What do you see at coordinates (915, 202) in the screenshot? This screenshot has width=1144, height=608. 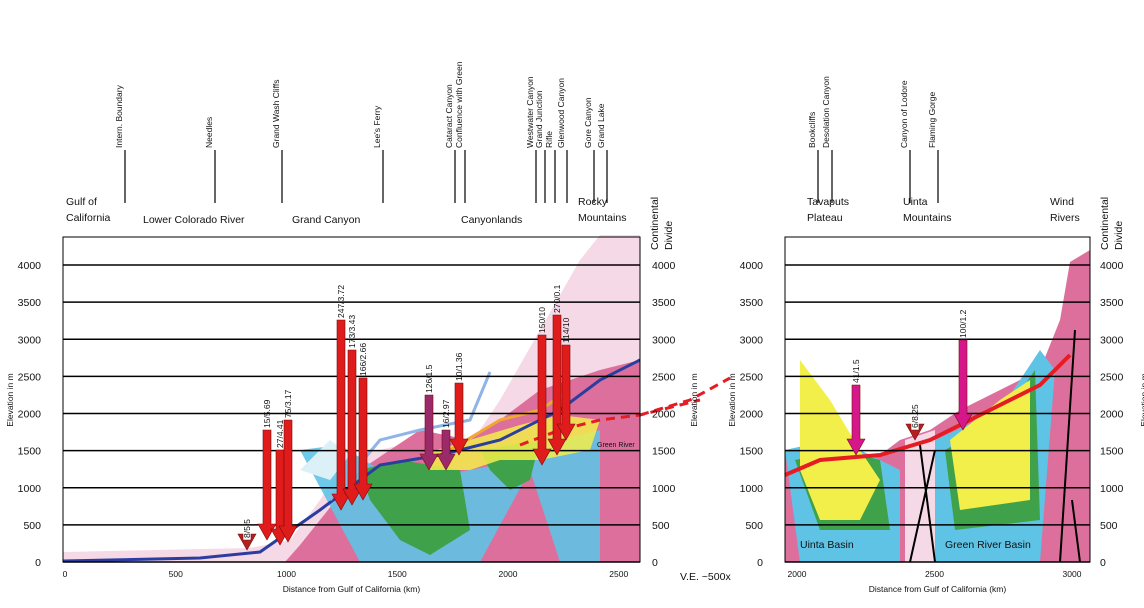 I see `region-label: Uinta` at bounding box center [915, 202].